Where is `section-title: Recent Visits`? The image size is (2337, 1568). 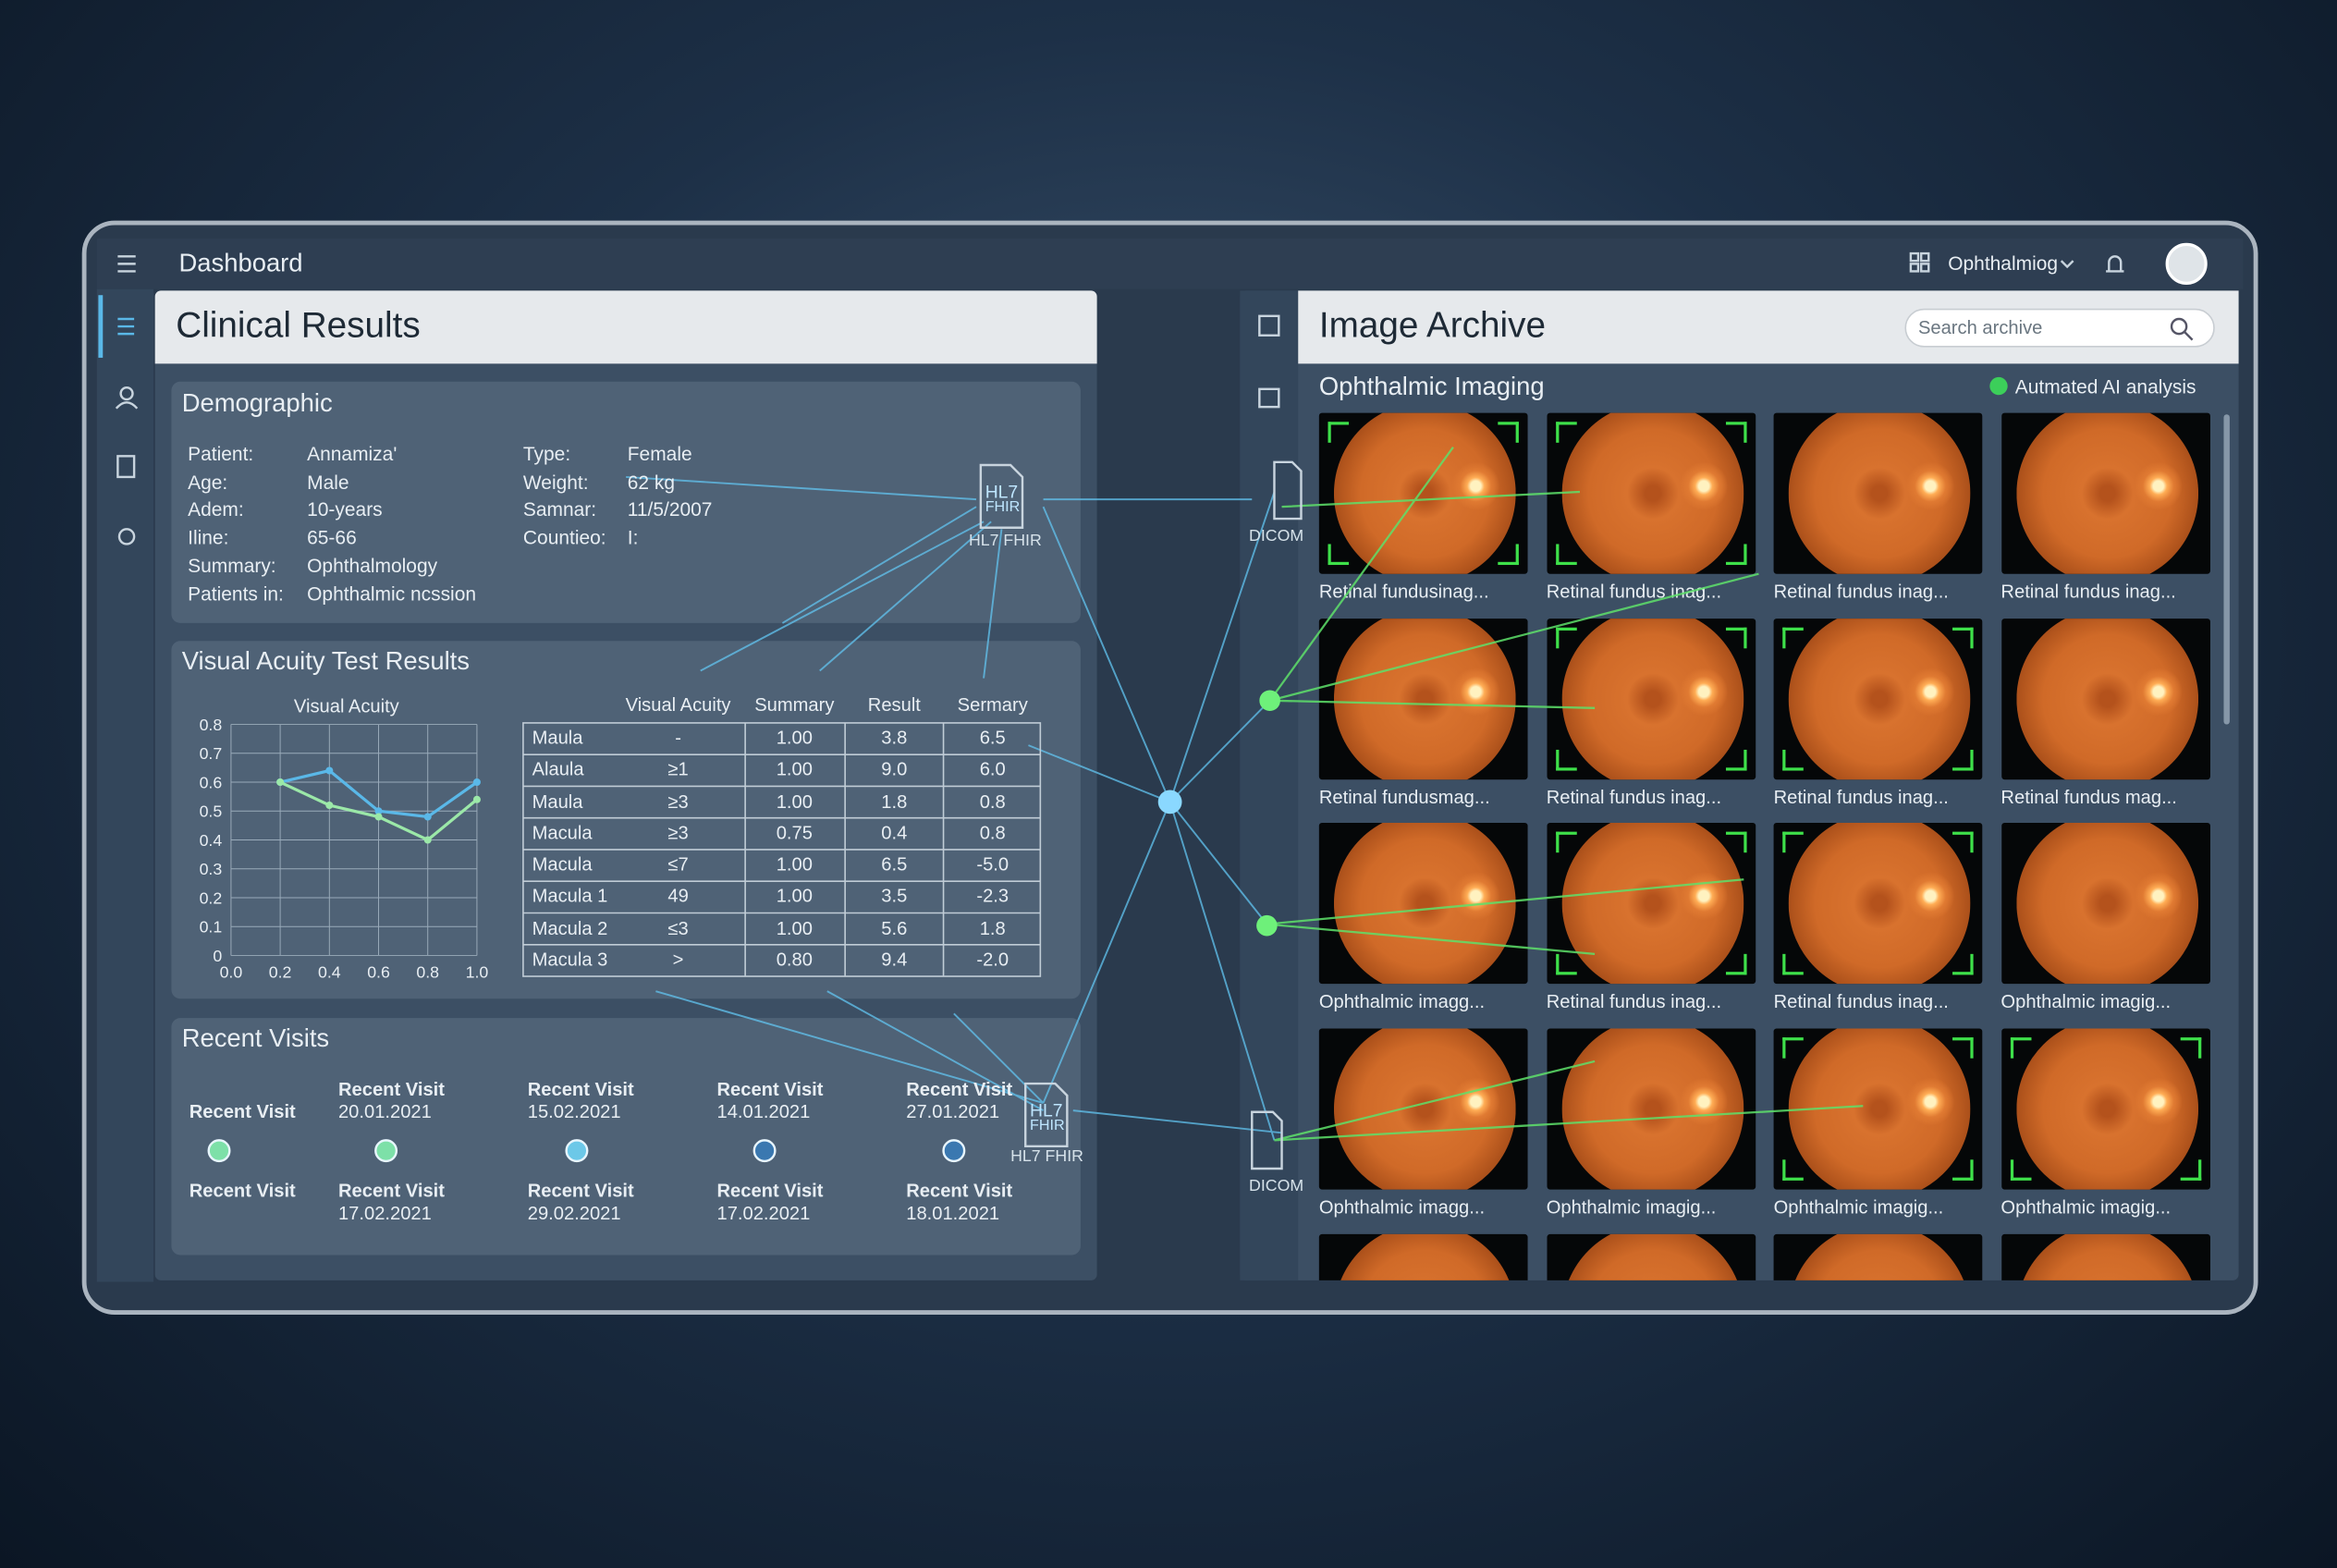 section-title: Recent Visits is located at coordinates (255, 1038).